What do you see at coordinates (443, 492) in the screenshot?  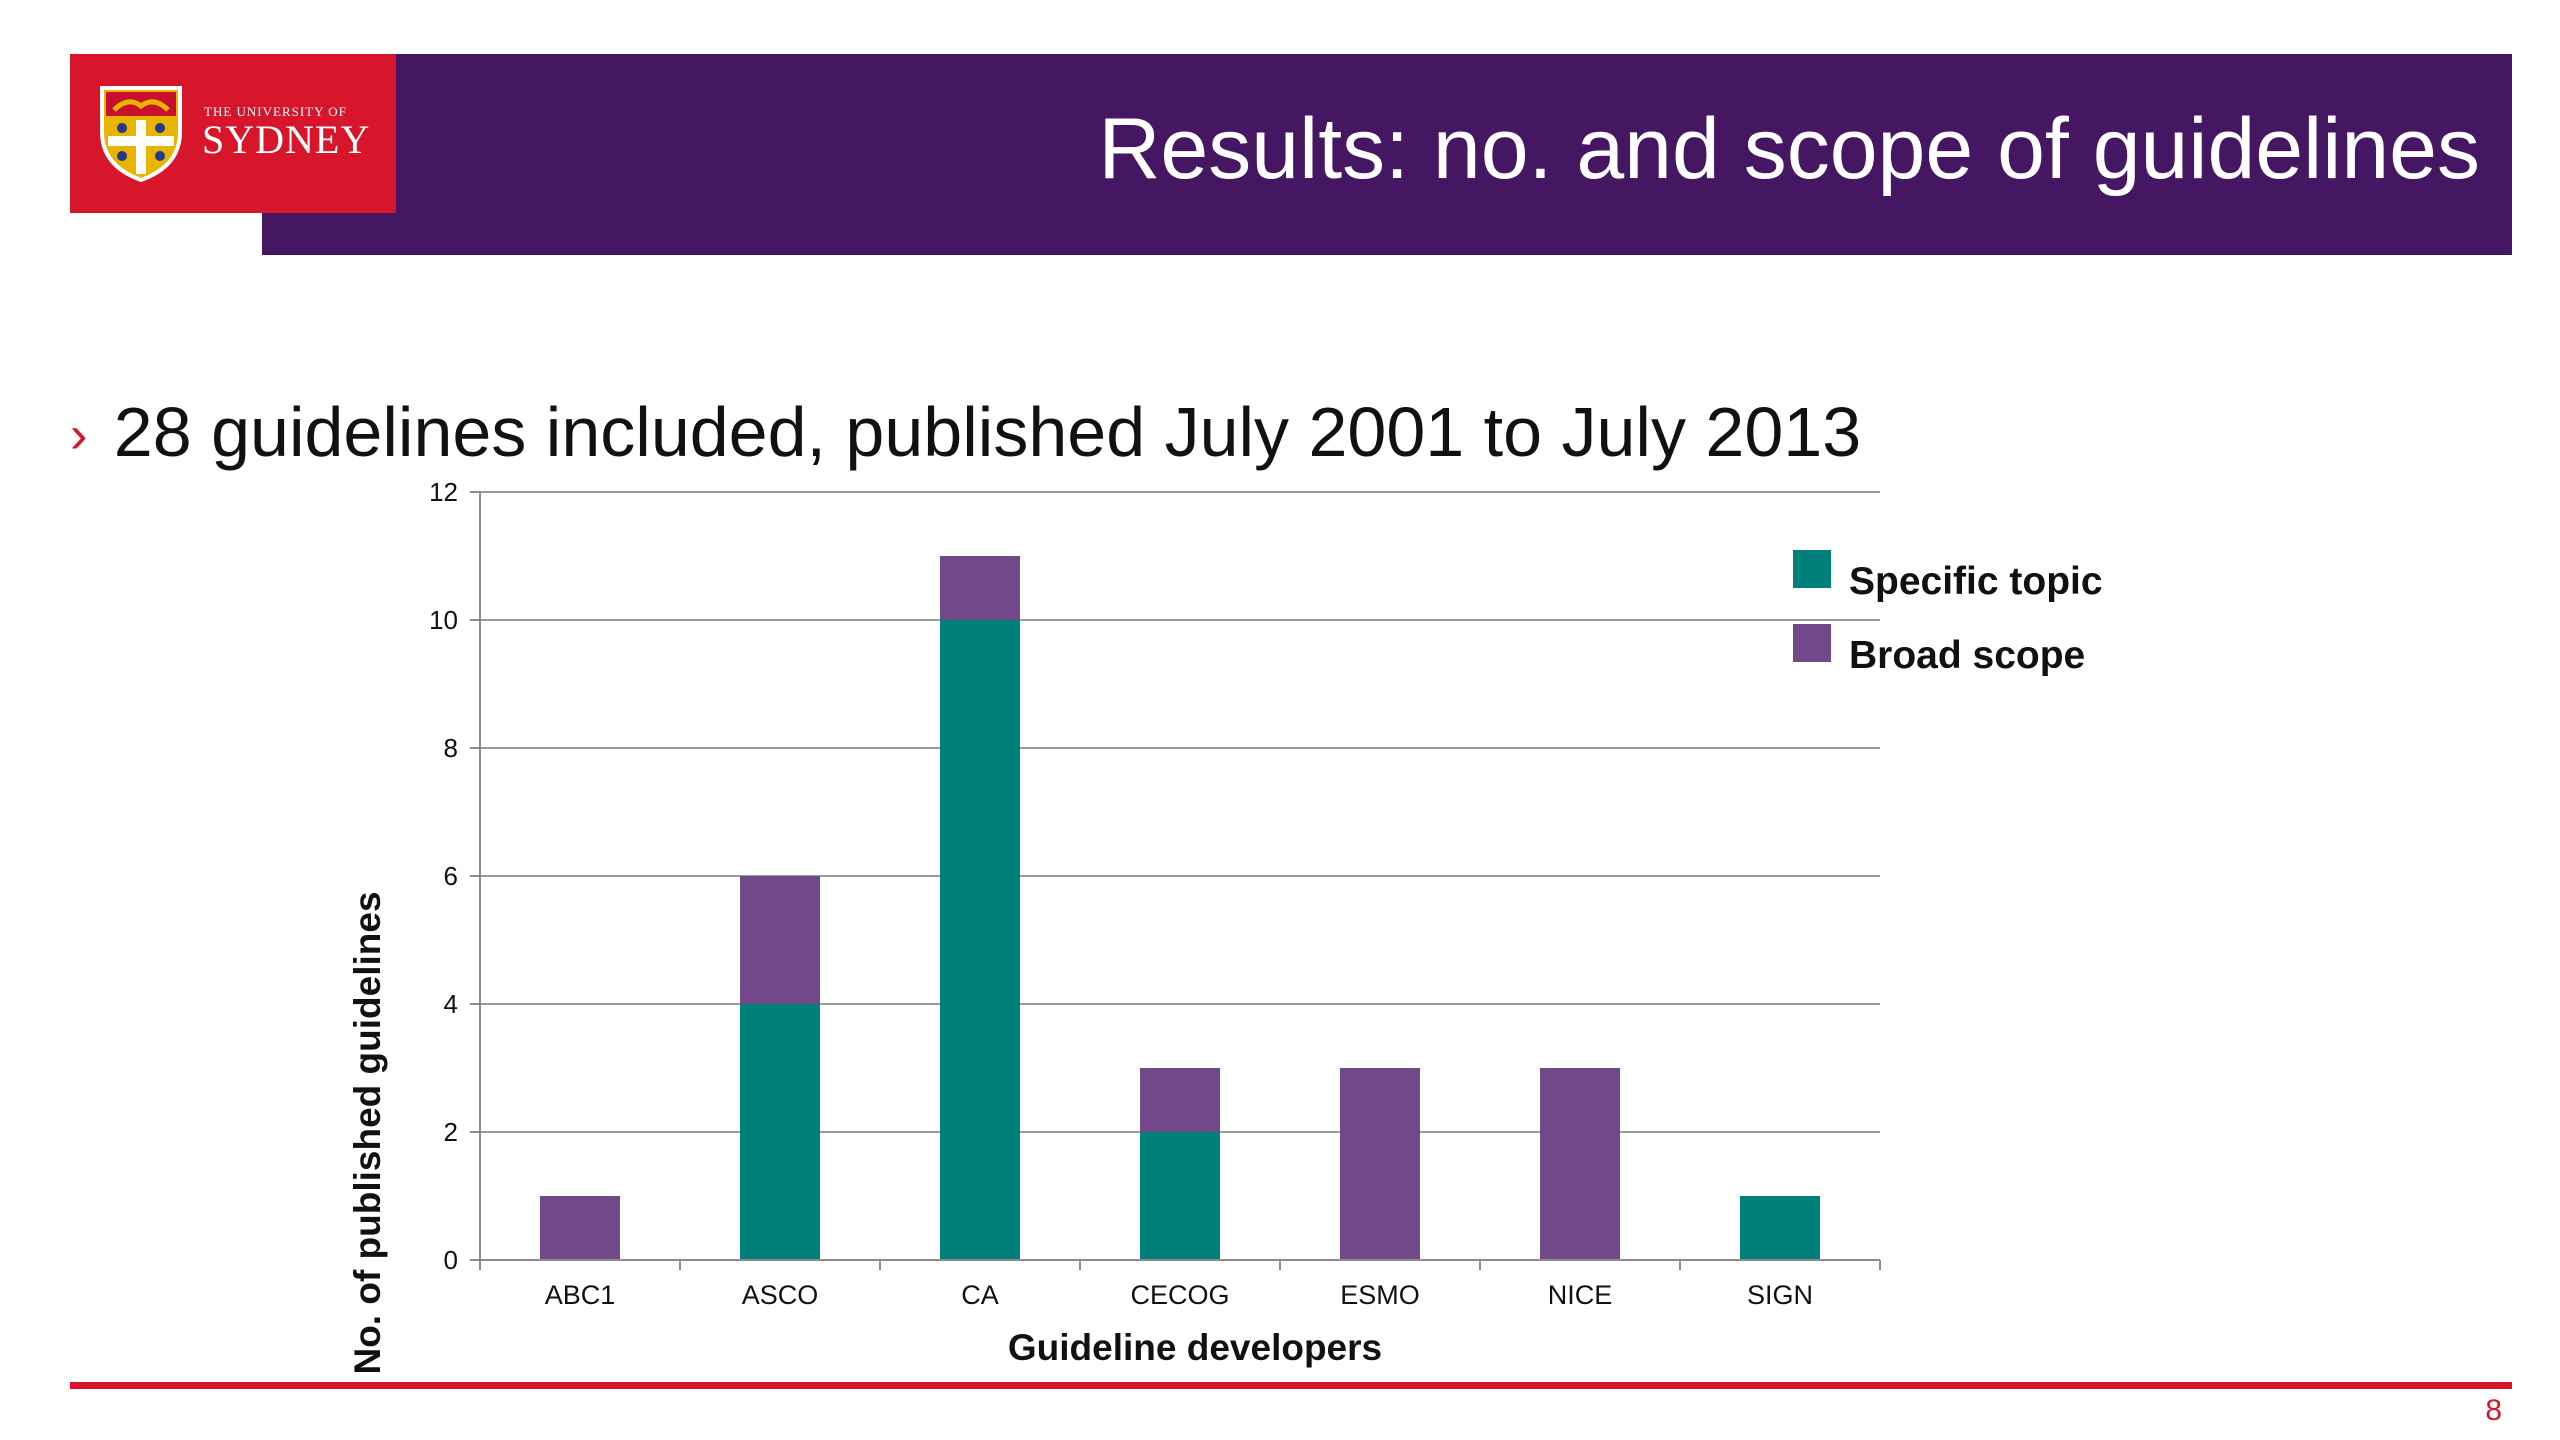 I see `y-tick-label: 12` at bounding box center [443, 492].